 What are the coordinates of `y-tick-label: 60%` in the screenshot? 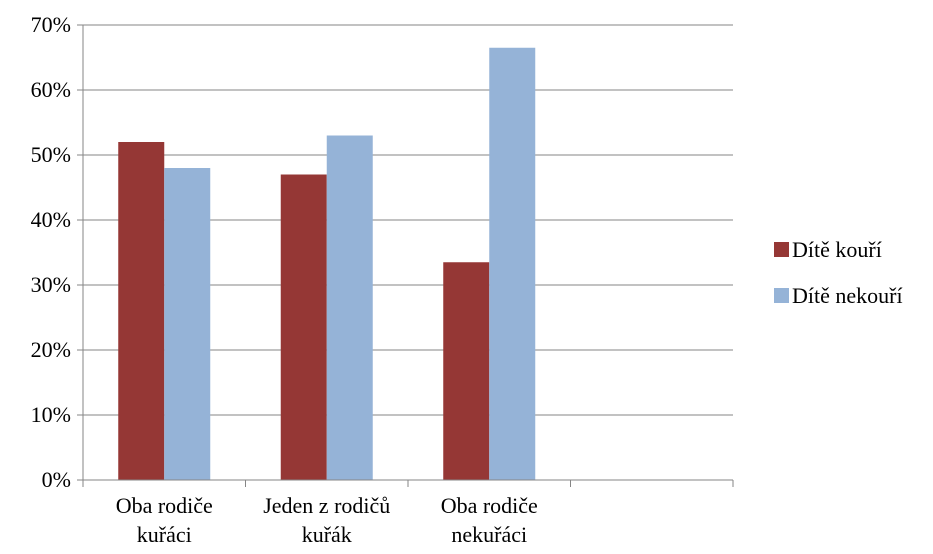 It's located at (51, 89).